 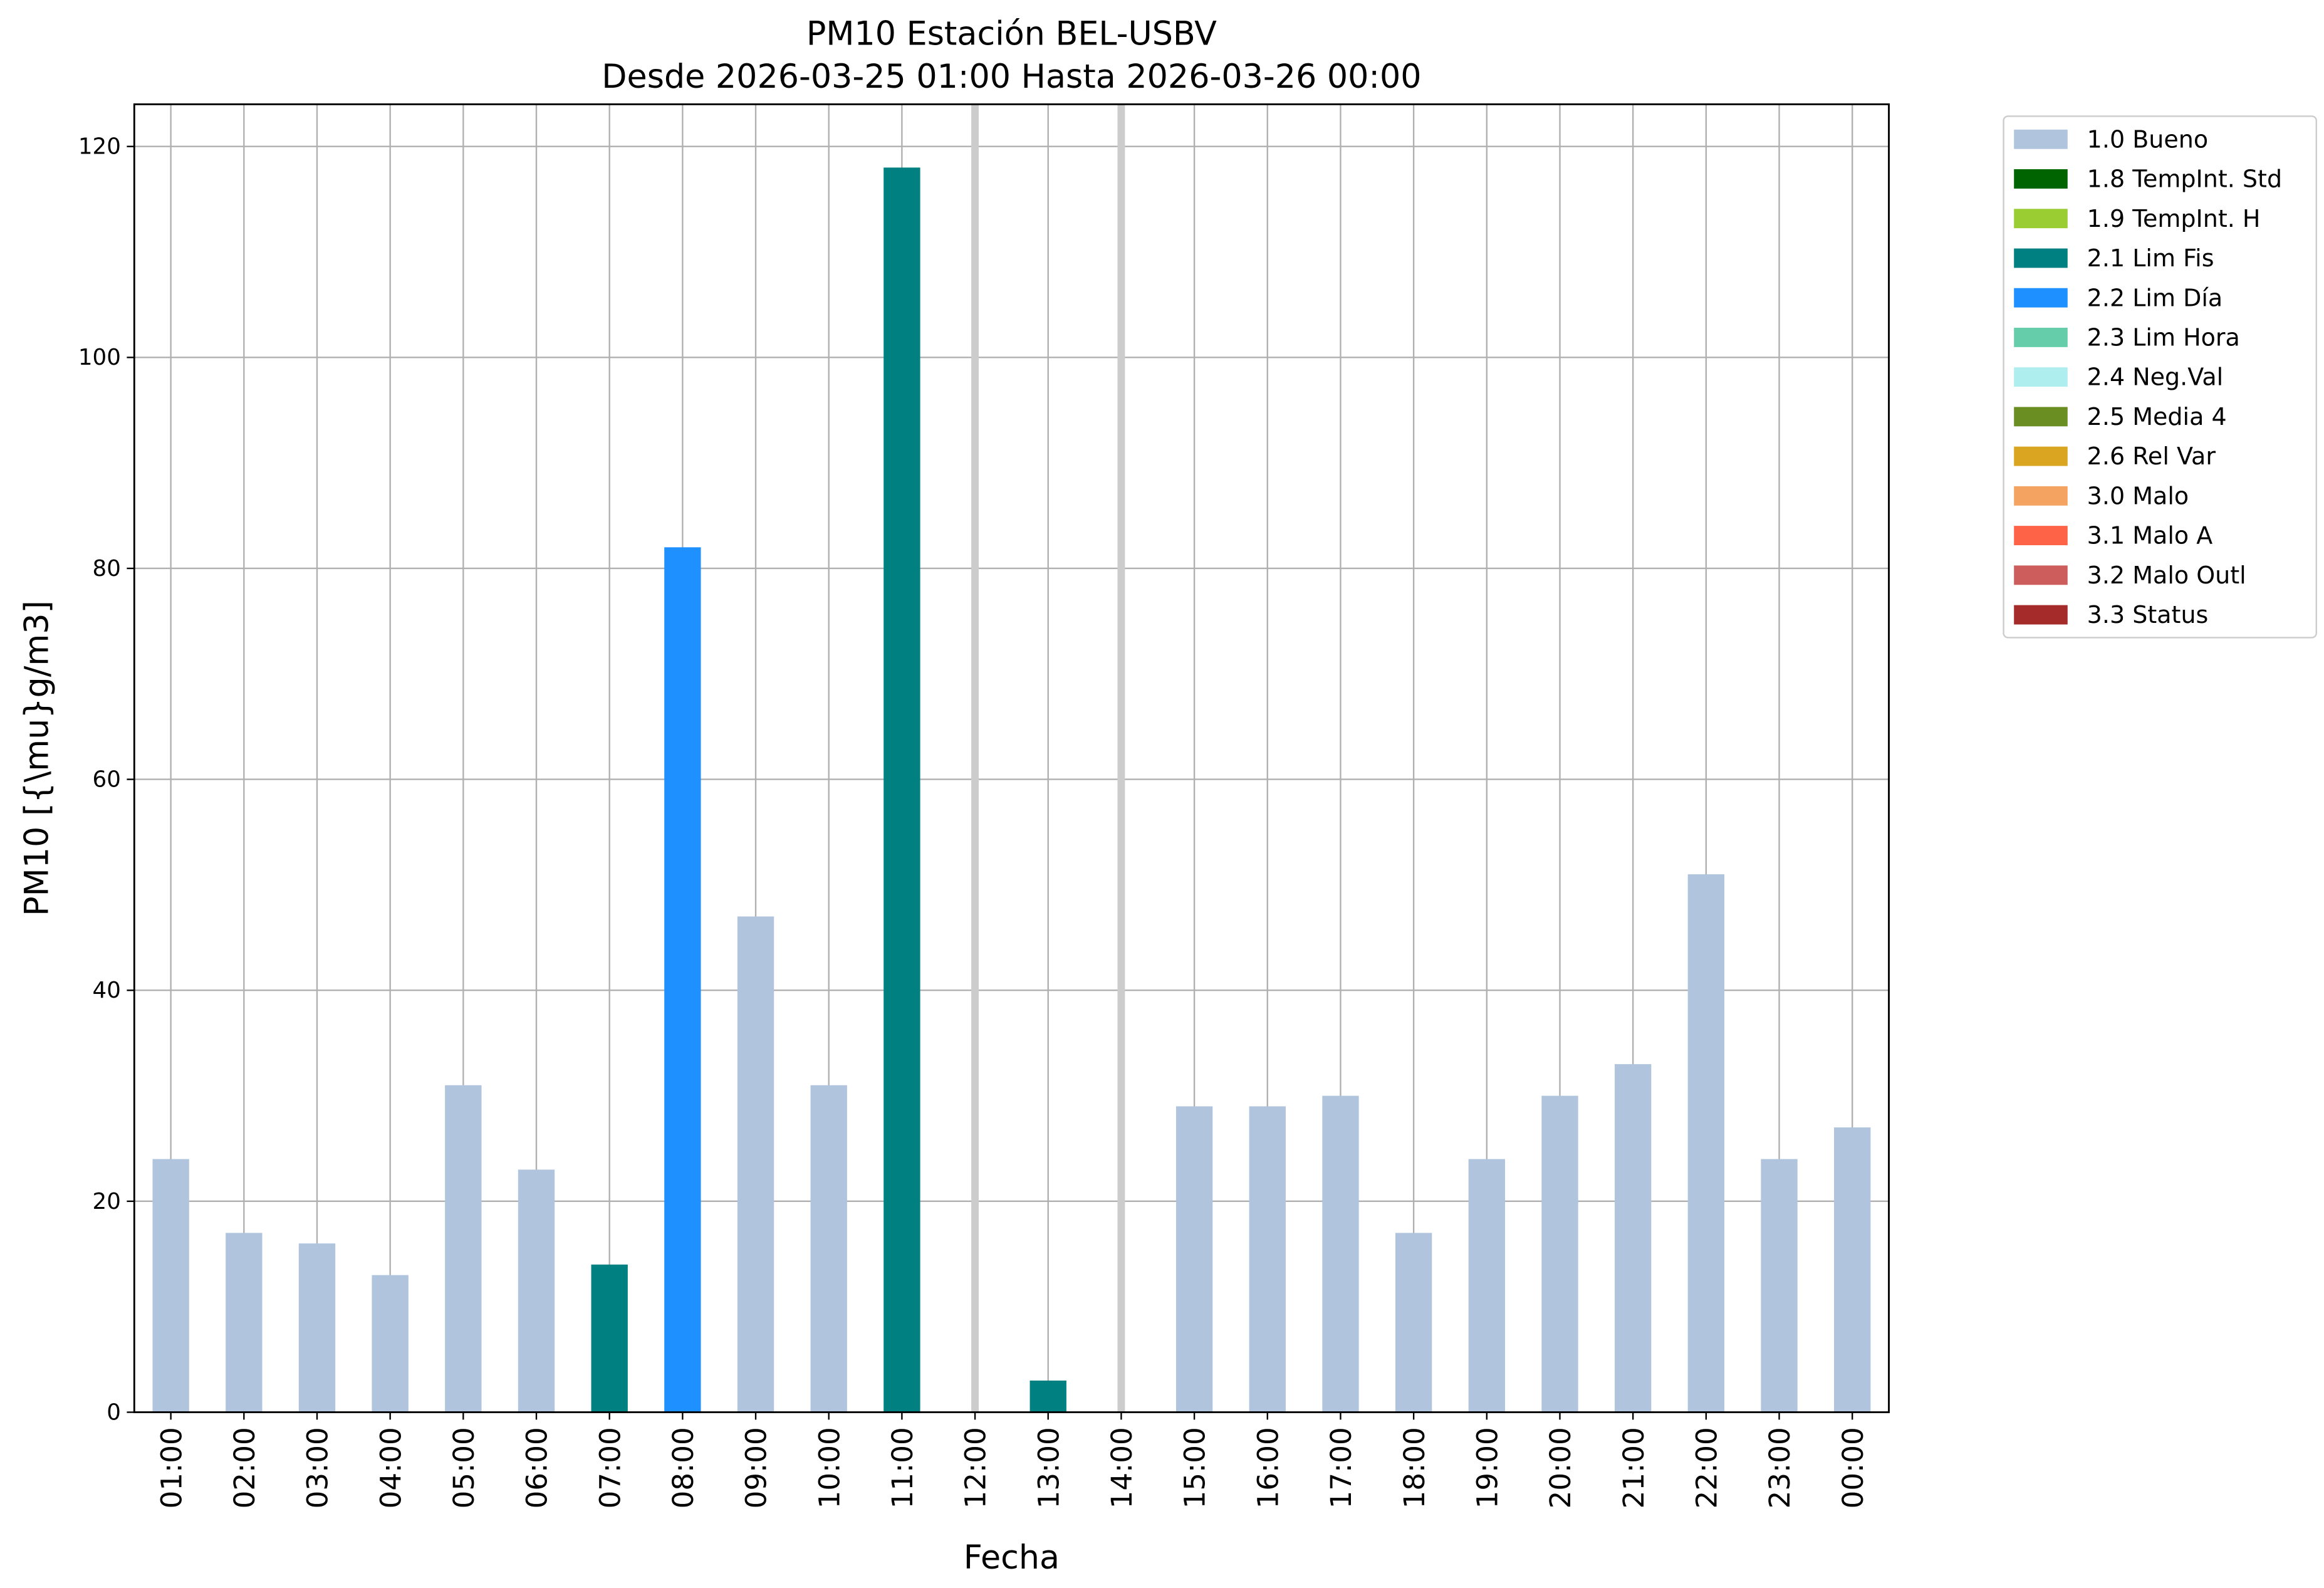 I want to click on x-tick-label: 21:00, so click(x=1633, y=1468).